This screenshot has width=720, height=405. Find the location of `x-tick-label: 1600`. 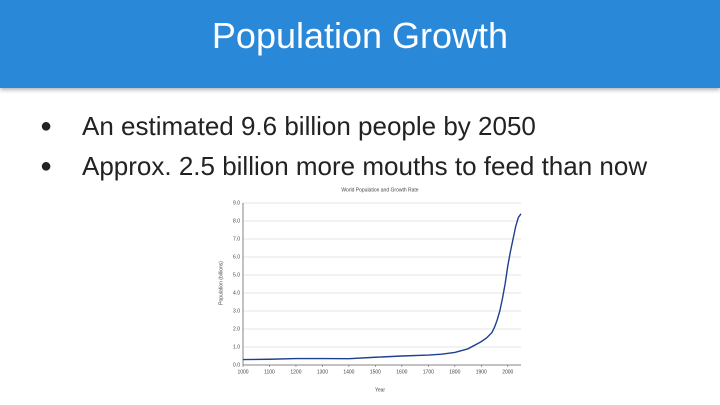

x-tick-label: 1600 is located at coordinates (401, 372).